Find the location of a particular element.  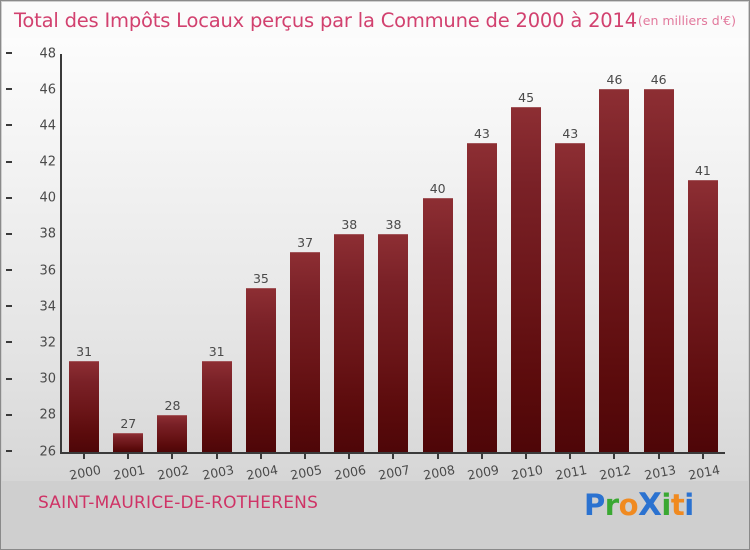

commune-label: SAINT-MAURICE-DE-ROTHERENS is located at coordinates (178, 503).